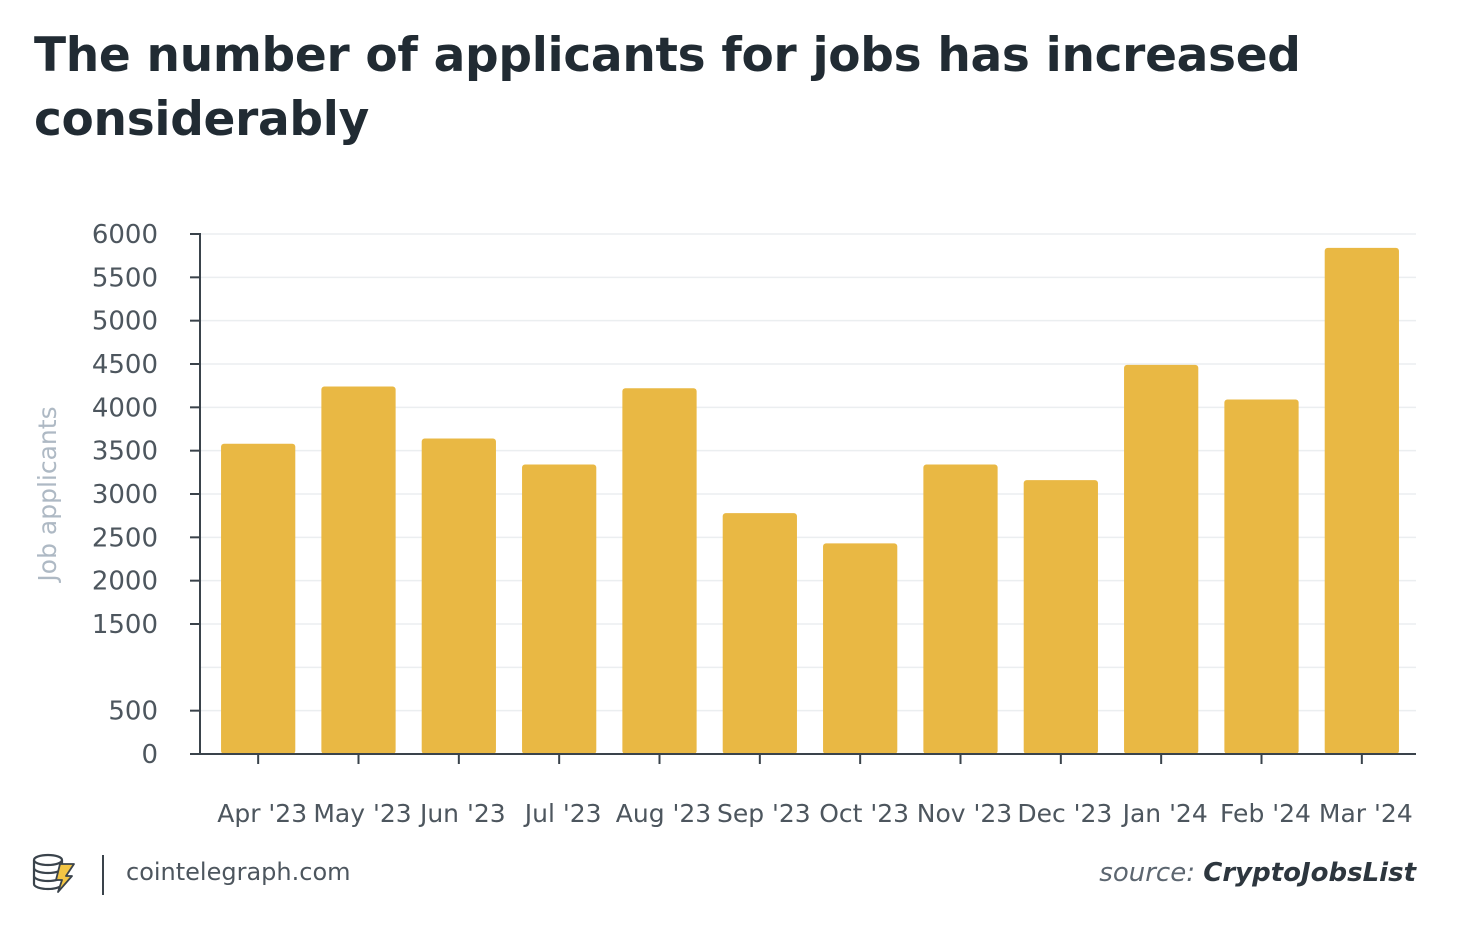  What do you see at coordinates (362, 813) in the screenshot?
I see `x-tick-label: May '23` at bounding box center [362, 813].